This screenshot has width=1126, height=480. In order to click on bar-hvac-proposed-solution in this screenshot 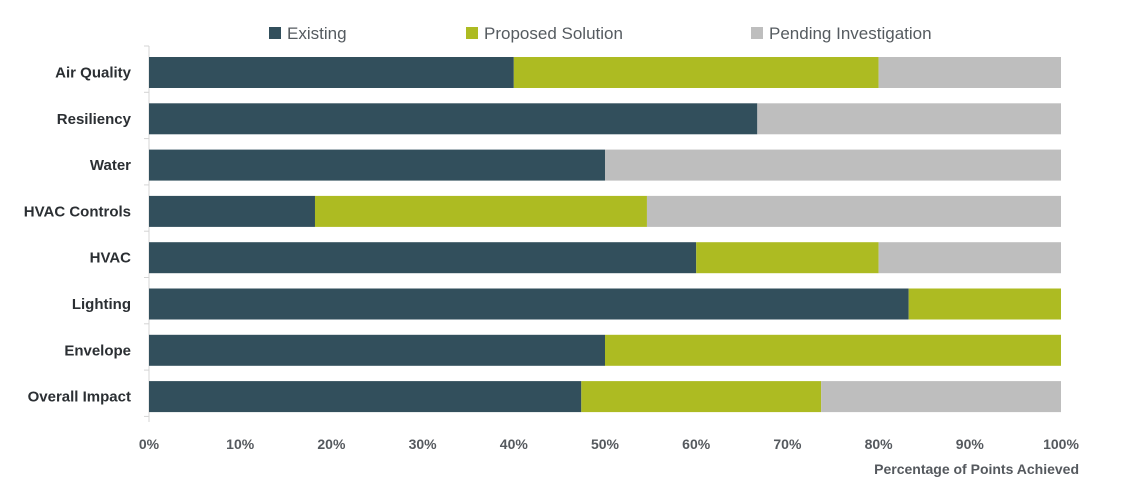, I will do `click(787, 258)`.